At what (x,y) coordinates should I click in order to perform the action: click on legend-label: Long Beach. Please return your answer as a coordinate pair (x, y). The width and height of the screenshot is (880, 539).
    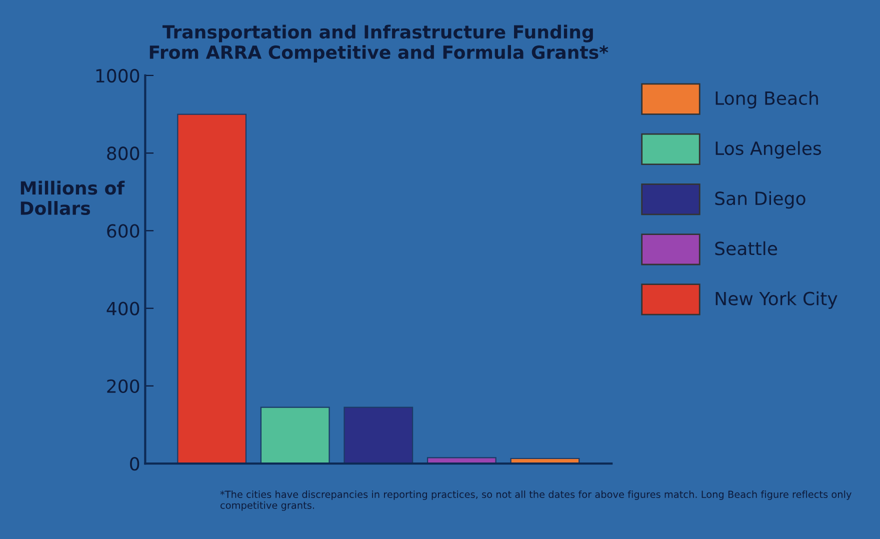
    Looking at the image, I should click on (767, 99).